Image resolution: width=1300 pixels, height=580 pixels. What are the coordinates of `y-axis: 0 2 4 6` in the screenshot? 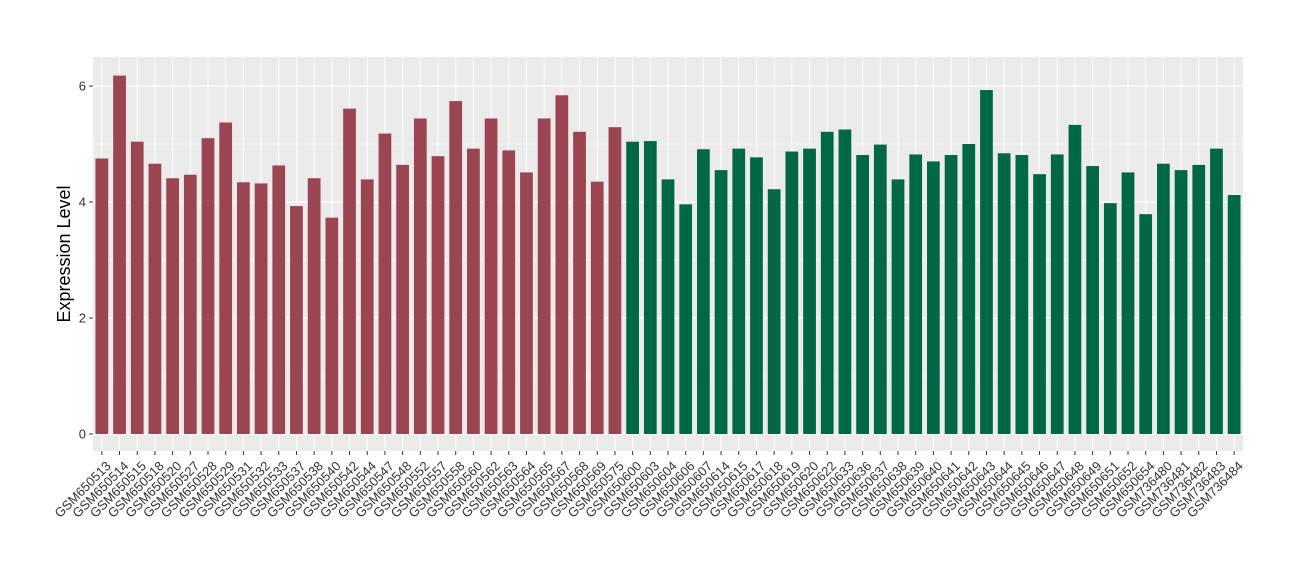 It's located at (86, 260).